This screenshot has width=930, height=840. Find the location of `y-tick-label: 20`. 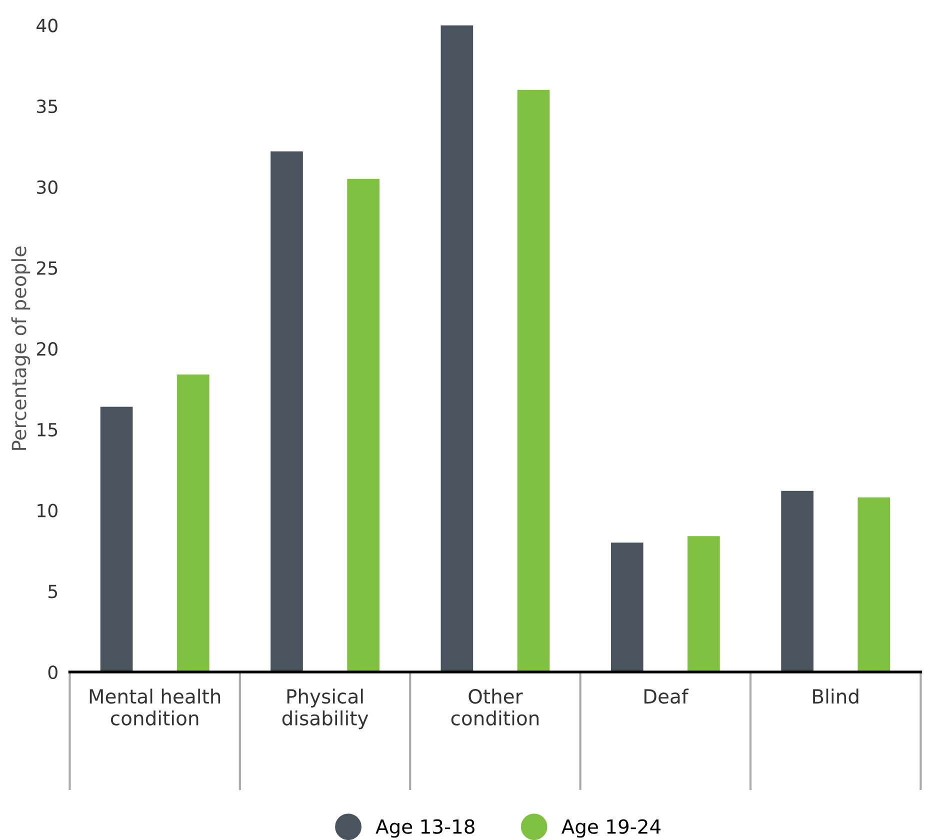

y-tick-label: 20 is located at coordinates (47, 349).